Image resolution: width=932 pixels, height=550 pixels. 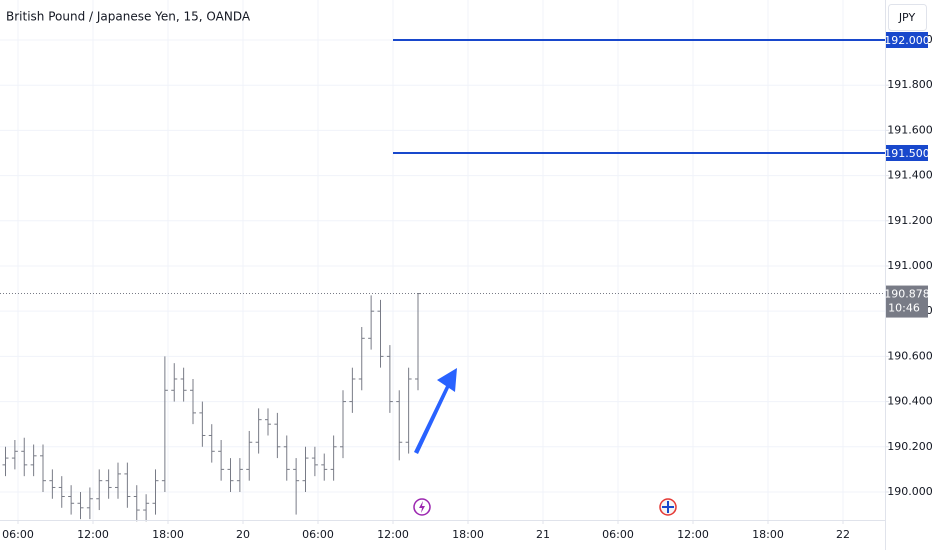 I want to click on y-tick-label: 190.200, so click(x=909, y=446).